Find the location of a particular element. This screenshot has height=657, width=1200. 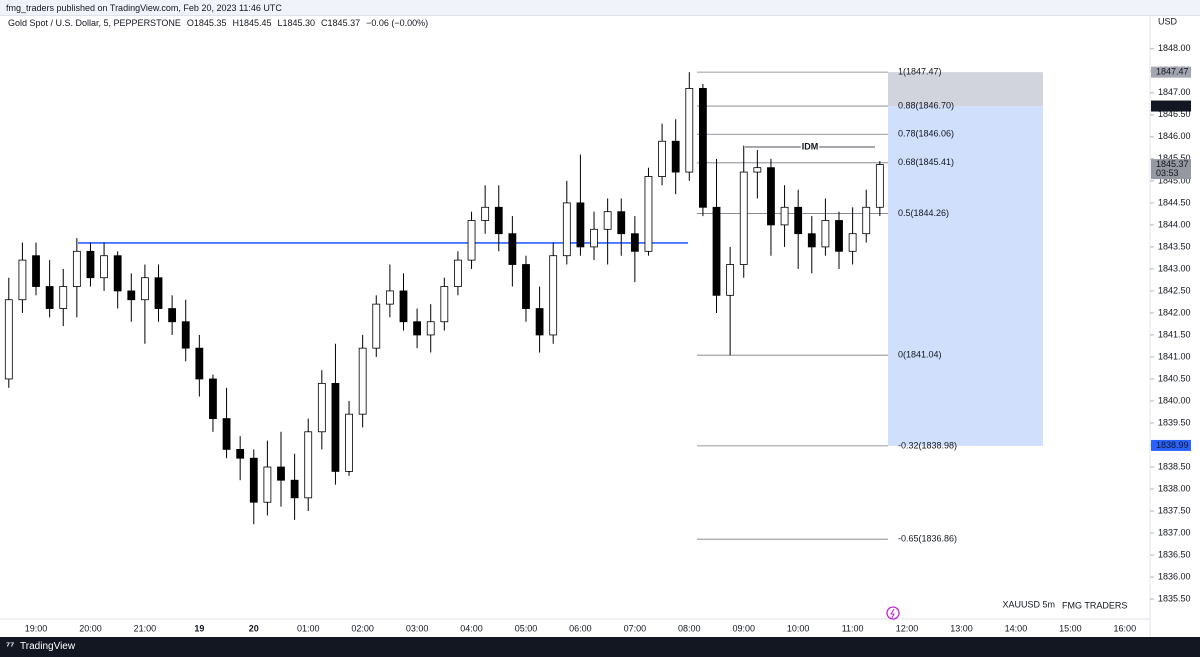

x-tick-label: 20 is located at coordinates (254, 628).